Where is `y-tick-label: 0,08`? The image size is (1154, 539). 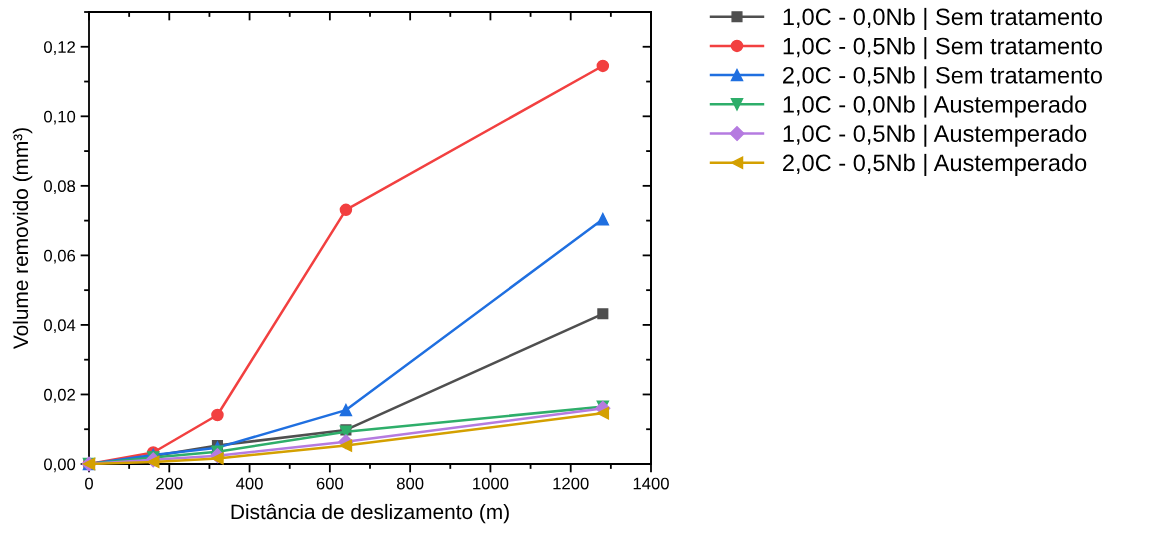 y-tick-label: 0,08 is located at coordinates (60, 187).